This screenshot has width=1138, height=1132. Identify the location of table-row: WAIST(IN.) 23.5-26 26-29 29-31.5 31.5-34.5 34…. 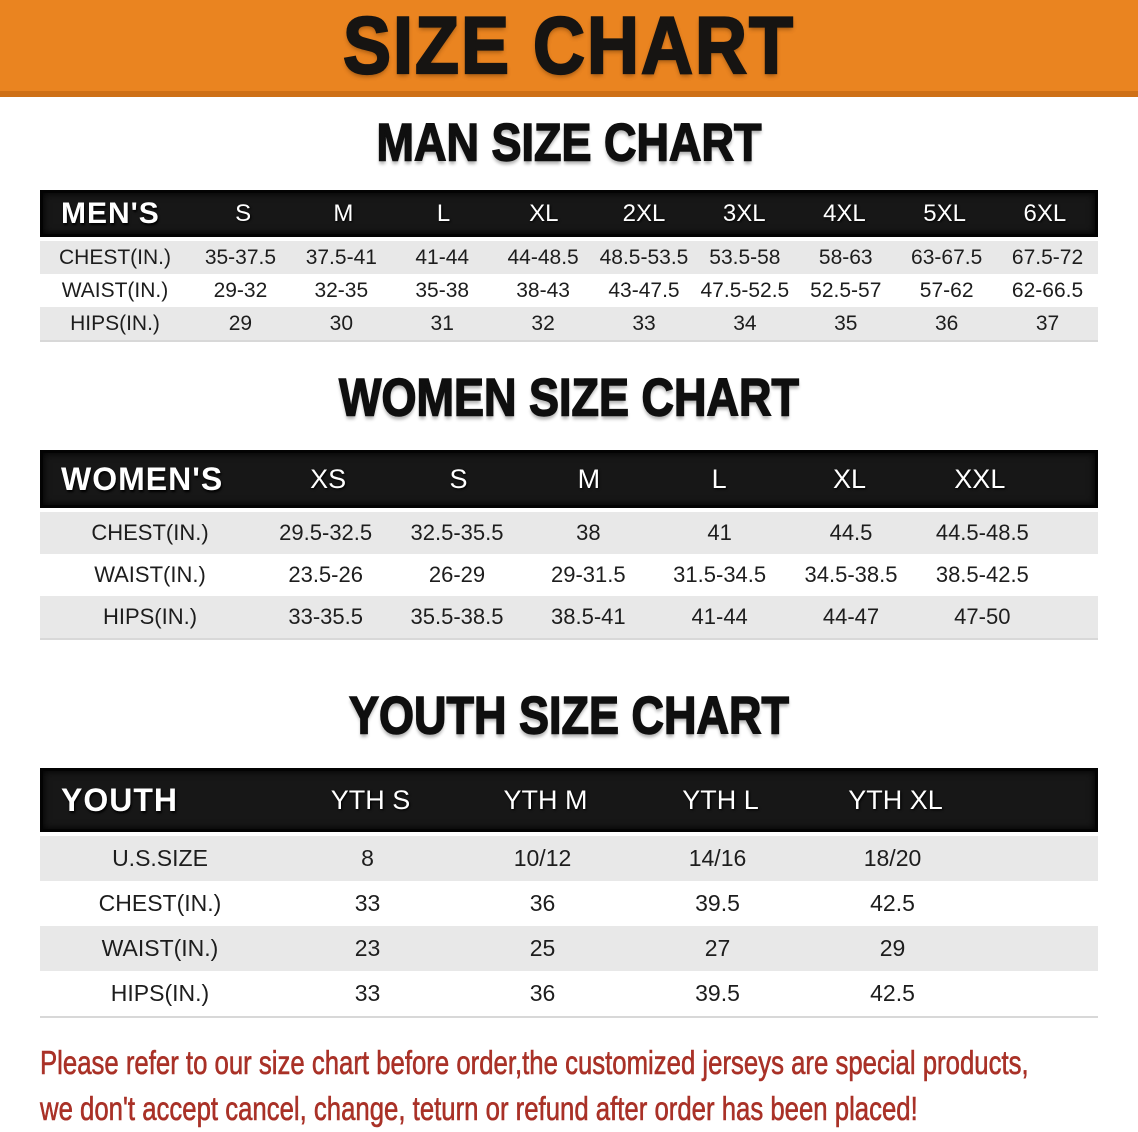
(569, 575).